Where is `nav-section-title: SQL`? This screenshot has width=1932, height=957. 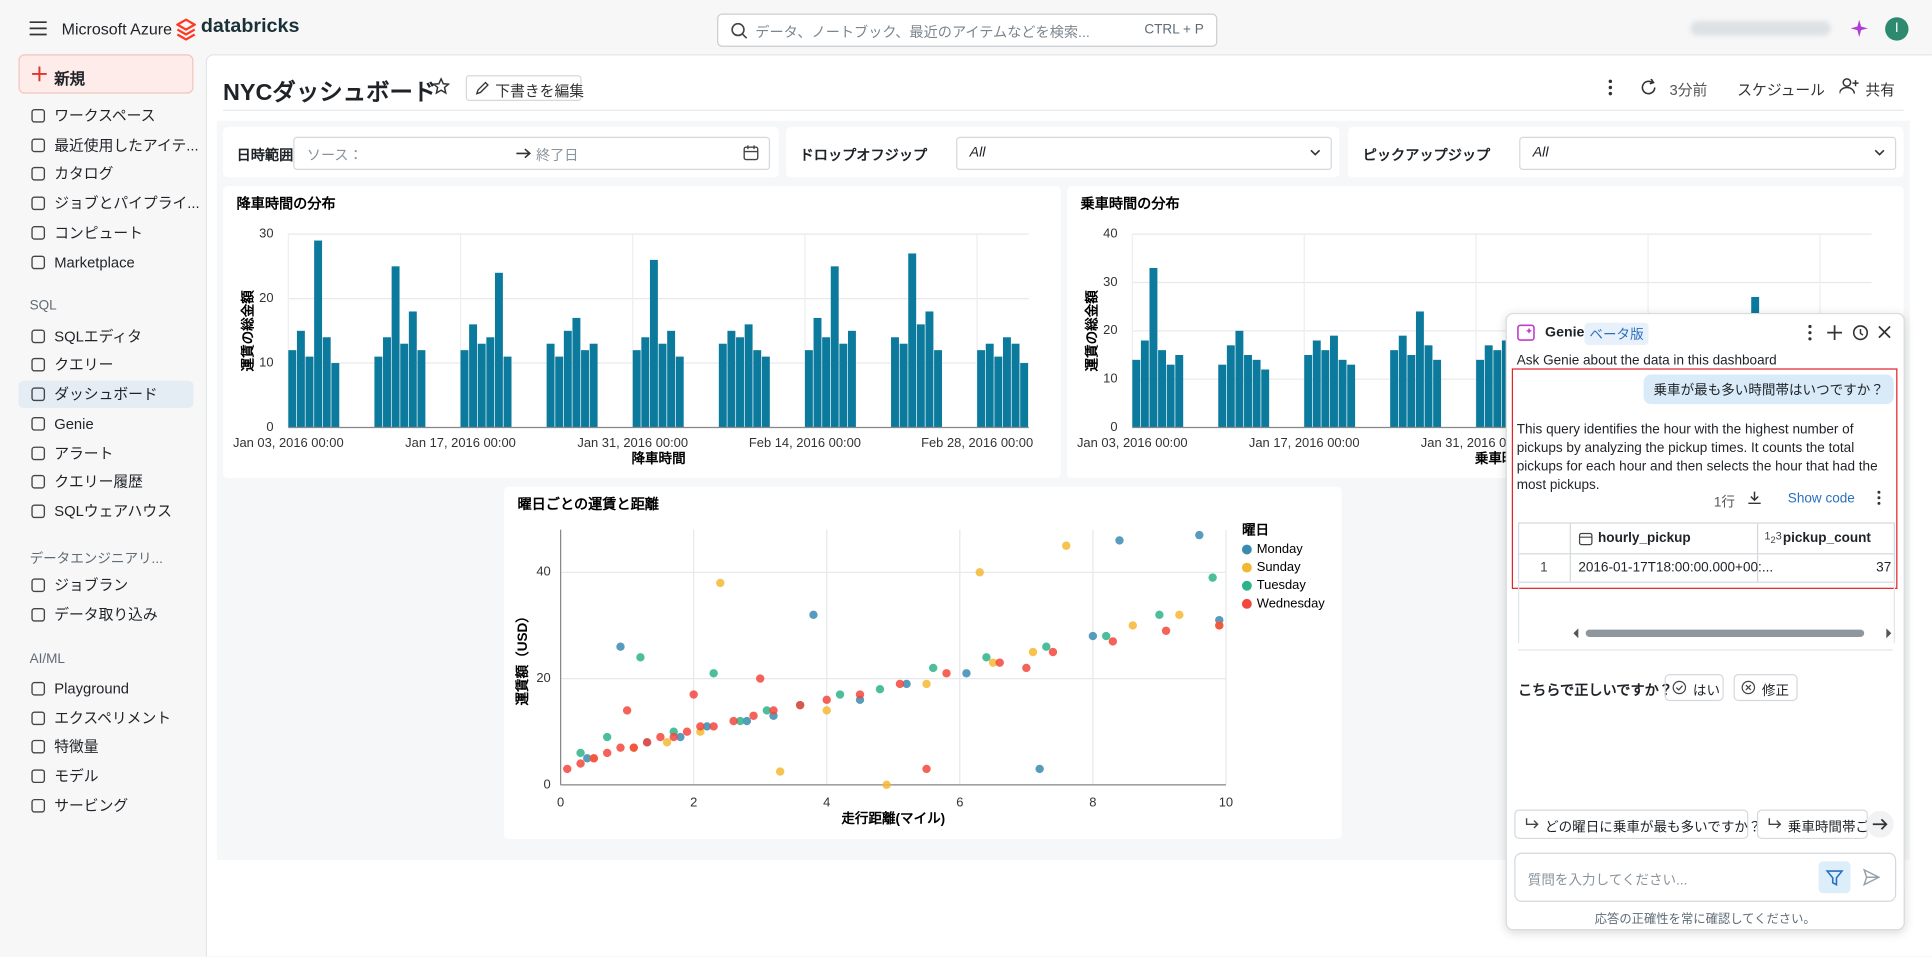
nav-section-title: SQL is located at coordinates (43, 306).